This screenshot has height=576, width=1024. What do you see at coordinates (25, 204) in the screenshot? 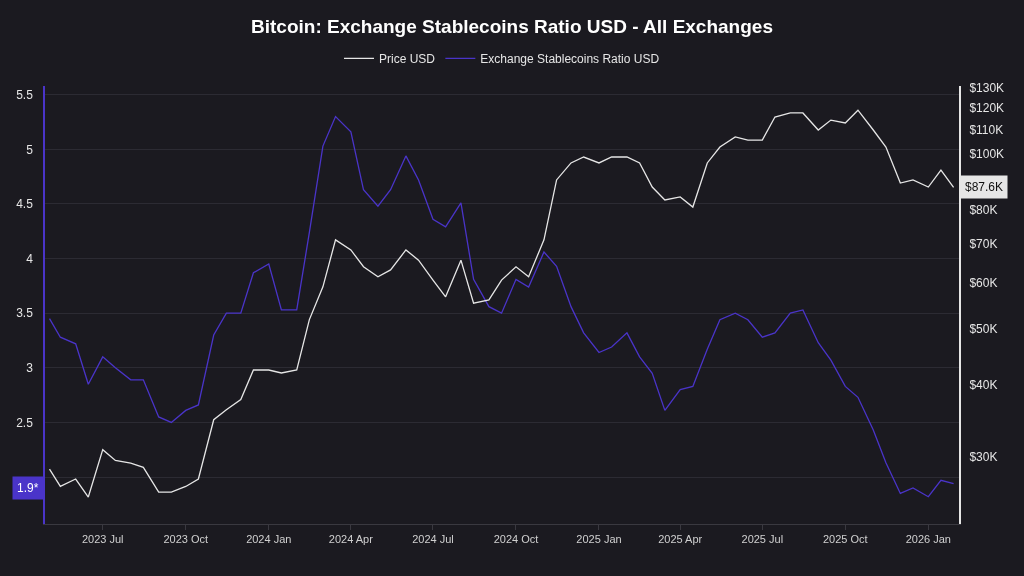
I see `y-tick-label: 4.5` at bounding box center [25, 204].